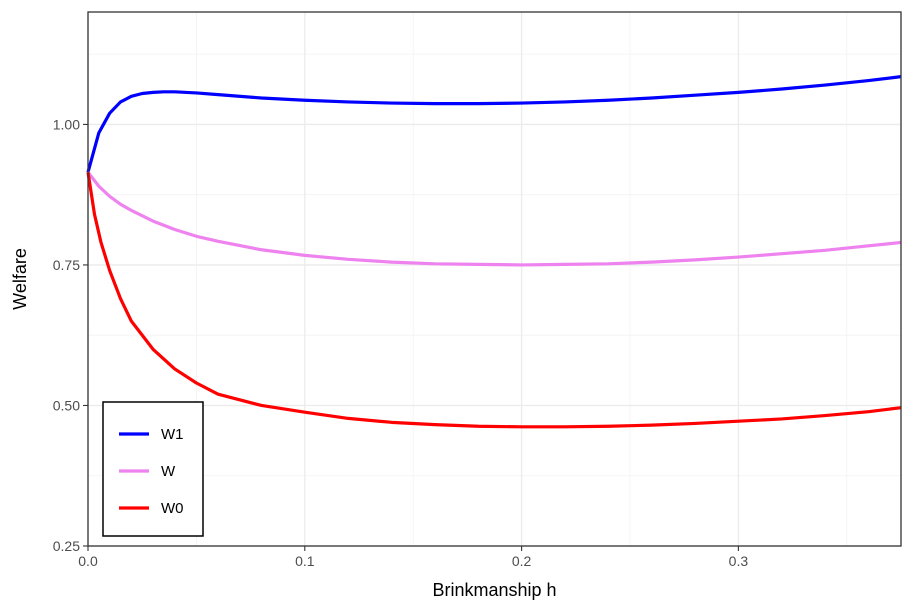 The image size is (902, 601). Describe the element at coordinates (522, 561) in the screenshot. I see `x-tick-label: 0.2` at that location.